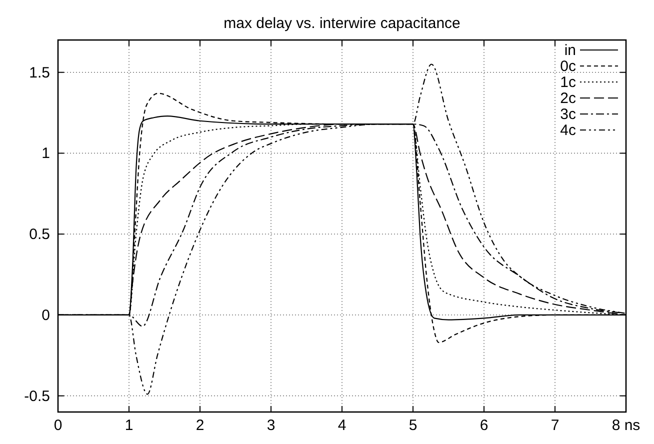  What do you see at coordinates (129, 425) in the screenshot?
I see `x-tick-label: 1` at bounding box center [129, 425].